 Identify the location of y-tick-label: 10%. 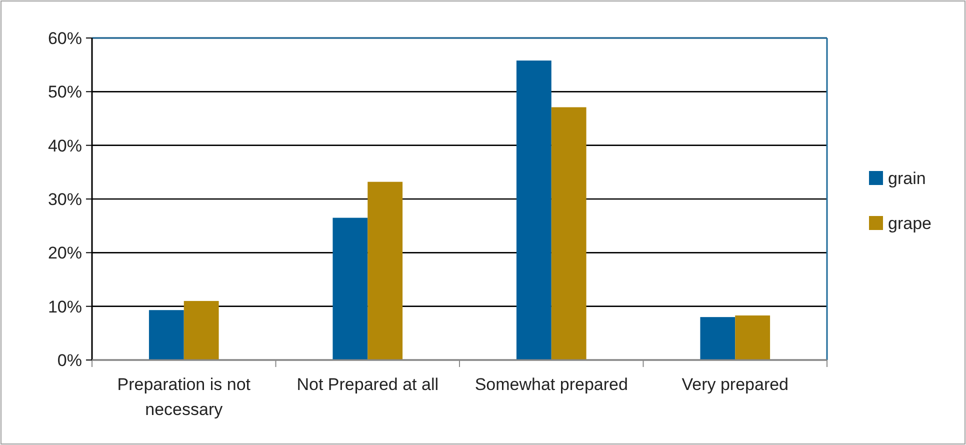
(65, 306).